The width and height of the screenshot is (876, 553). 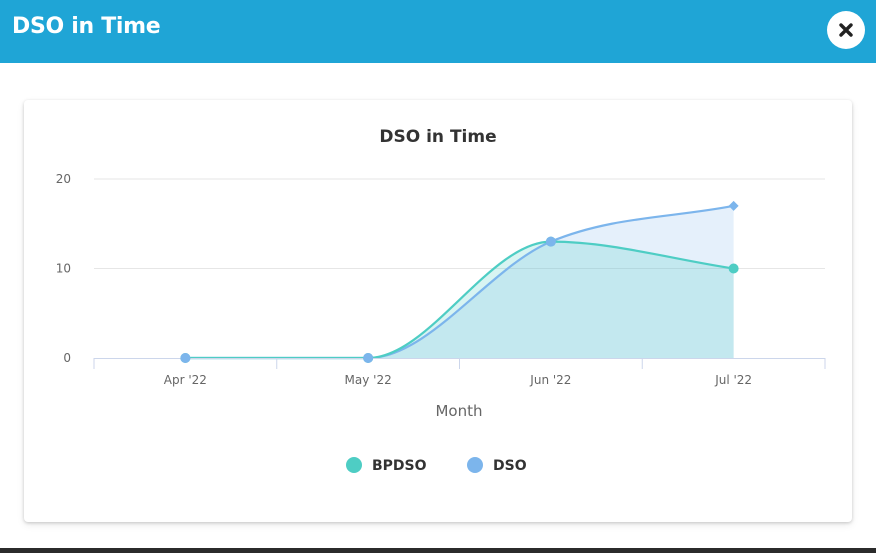 What do you see at coordinates (399, 466) in the screenshot?
I see `legend-label: BPDSO` at bounding box center [399, 466].